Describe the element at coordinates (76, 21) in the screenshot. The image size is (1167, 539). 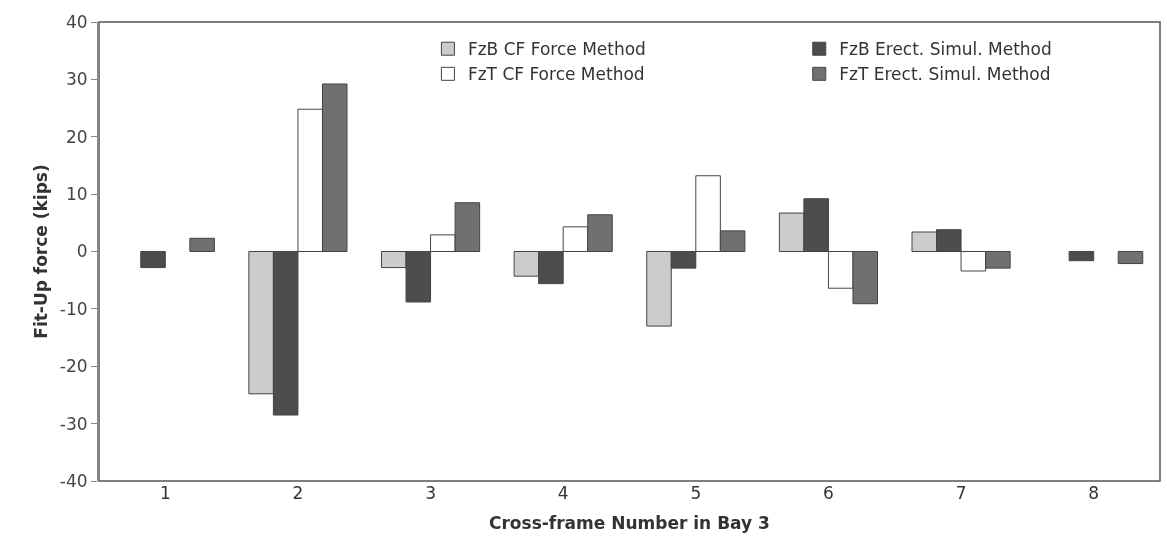
I see `y-tick-label: 40` at that location.